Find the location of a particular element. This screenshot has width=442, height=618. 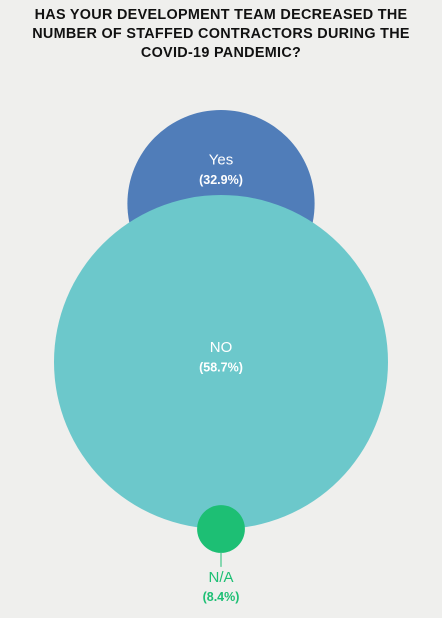

category-label: N/A is located at coordinates (220, 577).